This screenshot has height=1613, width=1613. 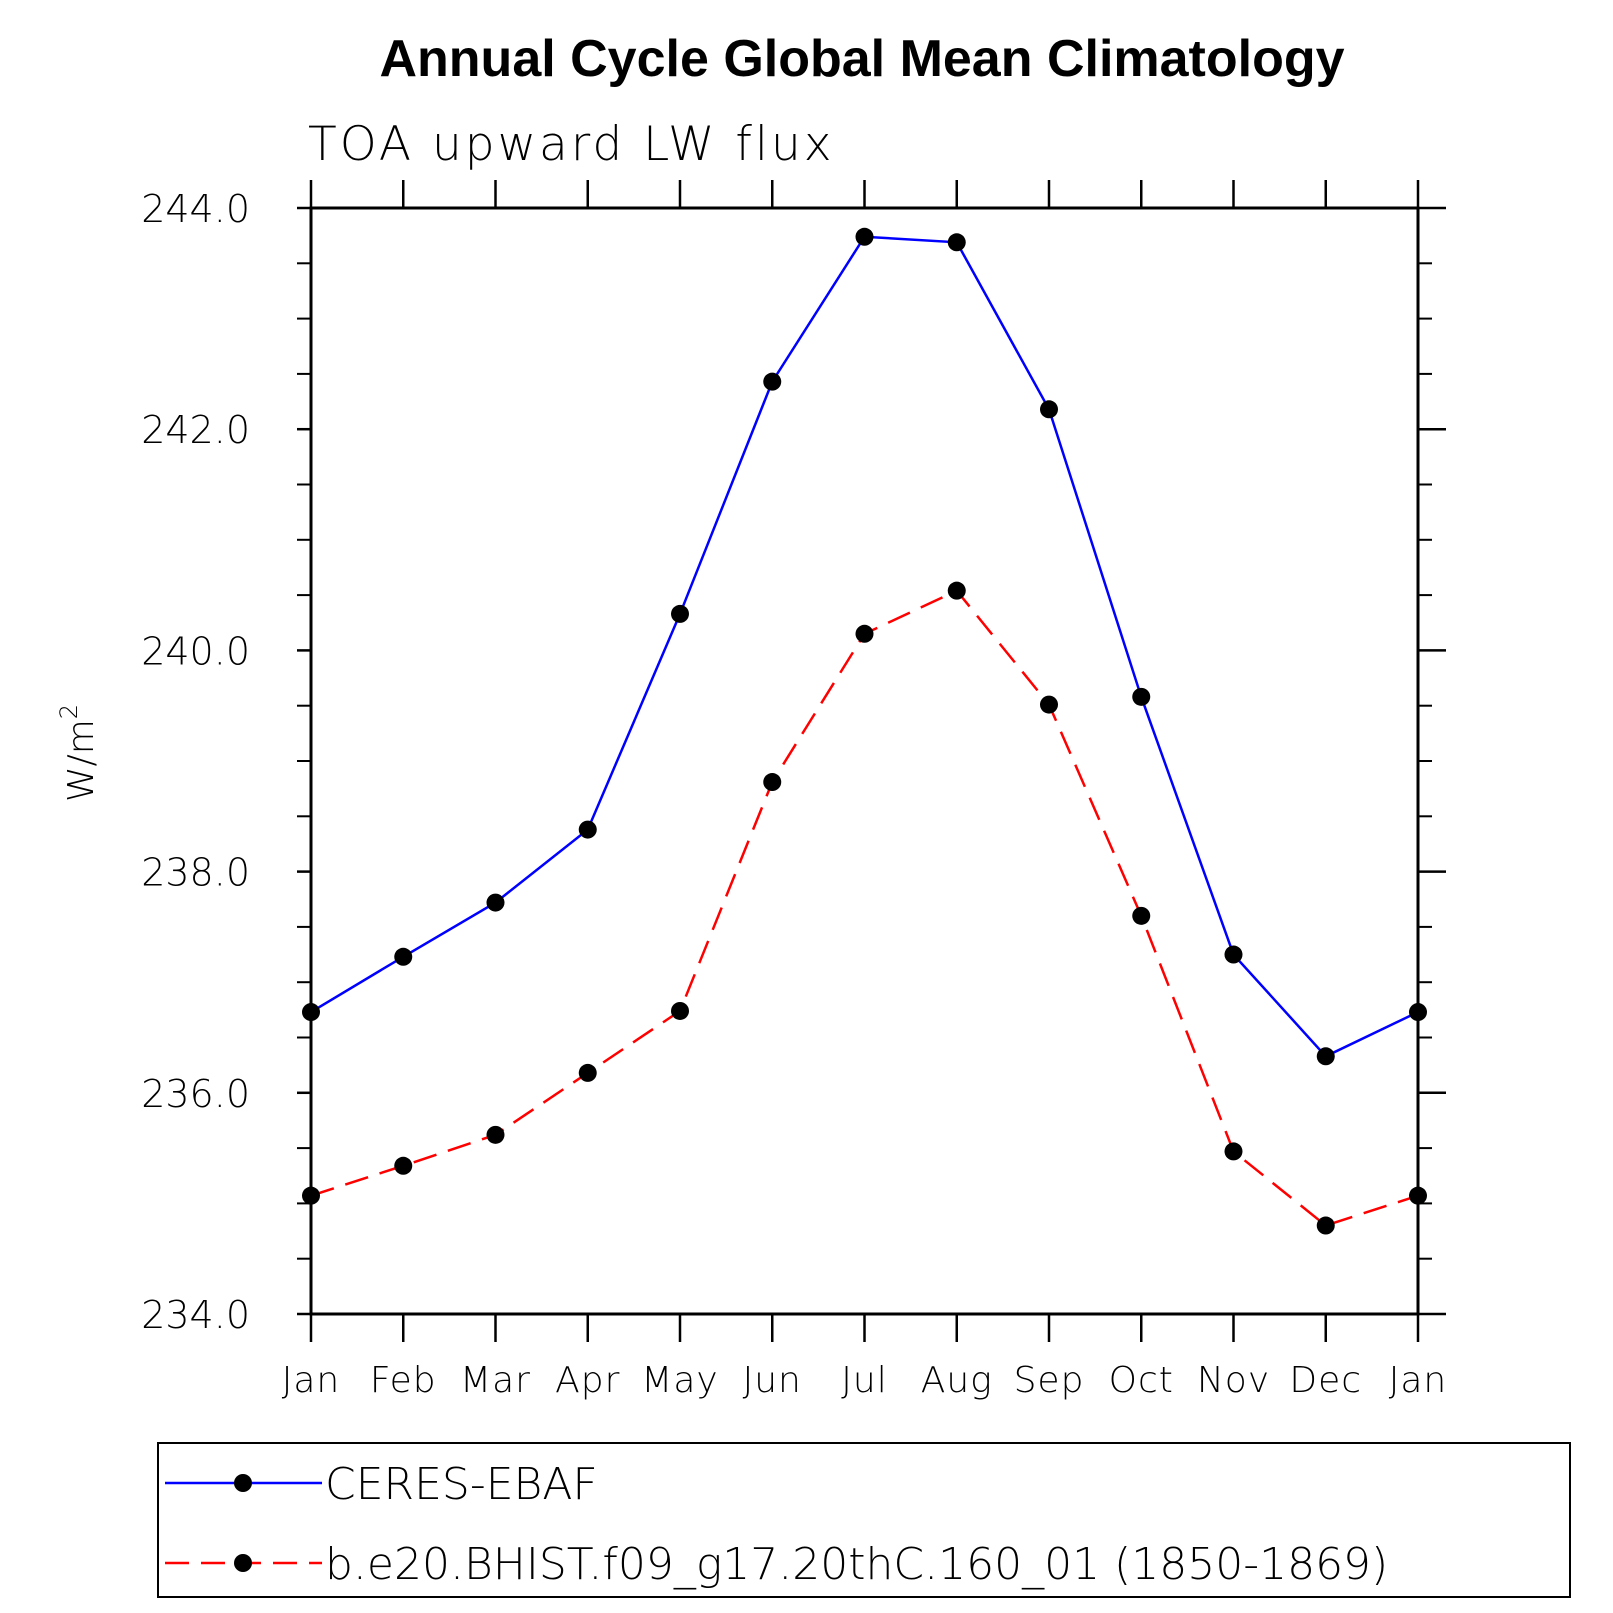 I want to click on legend-label: CERES-EBAF, so click(x=461, y=1484).